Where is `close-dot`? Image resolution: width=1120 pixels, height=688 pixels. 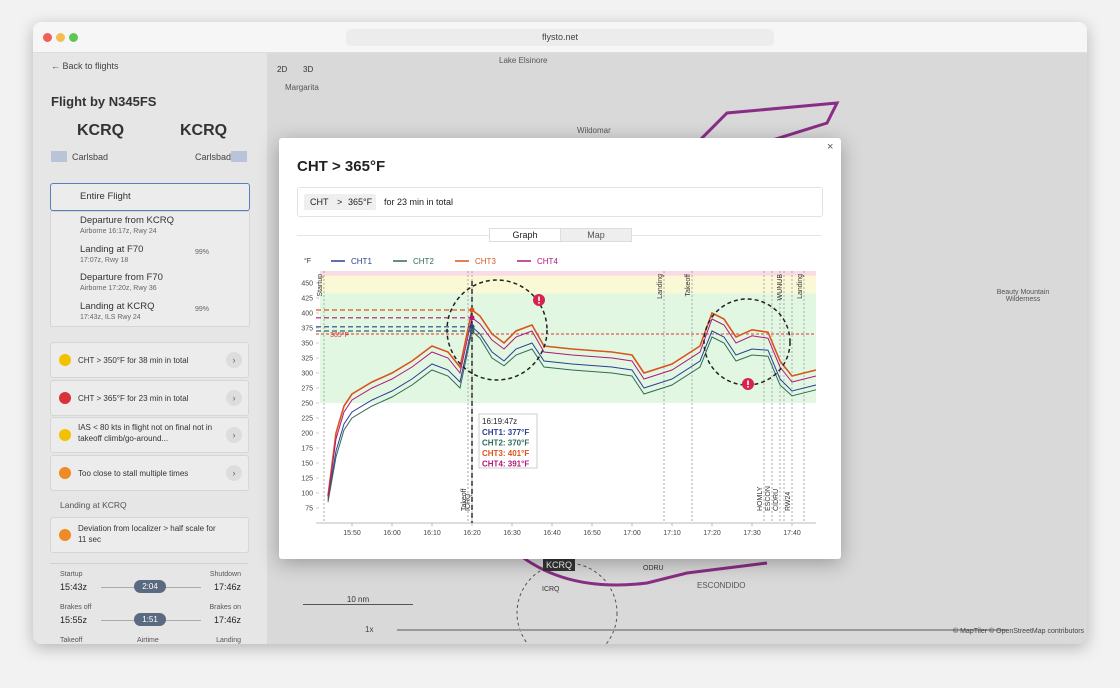
close-dot is located at coordinates (47, 37).